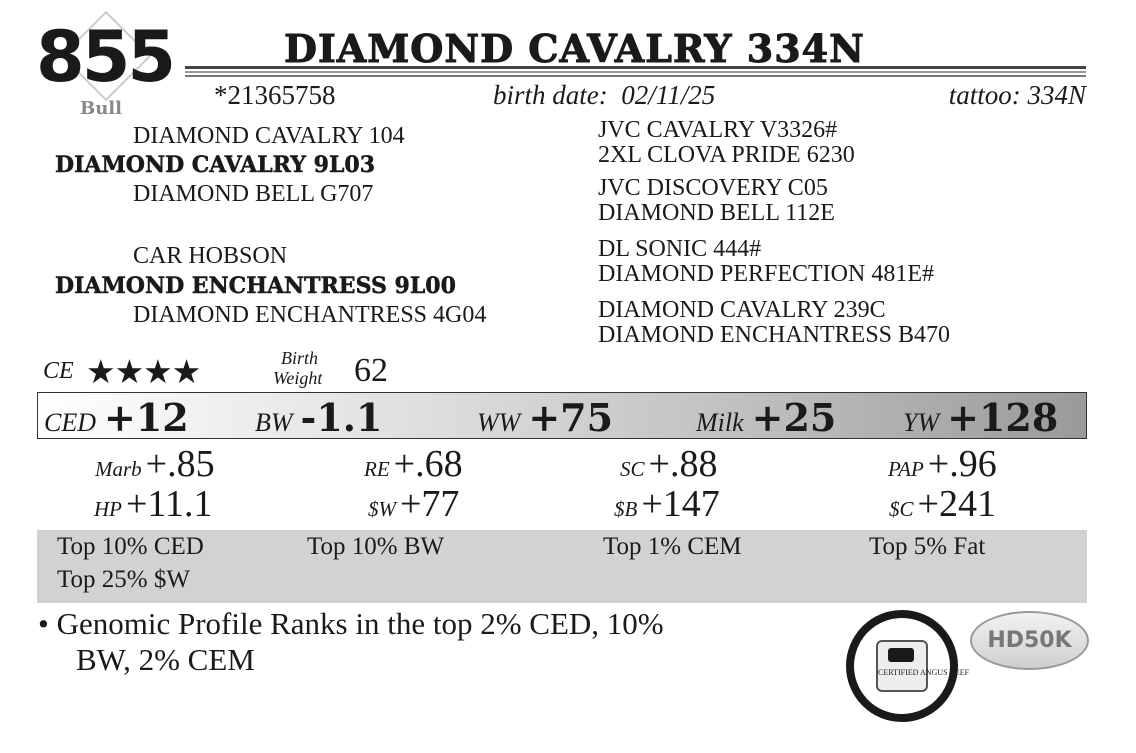  Describe the element at coordinates (907, 666) in the screenshot. I see `cab-logo: CERTIFIED ANGUS BEEF` at that location.